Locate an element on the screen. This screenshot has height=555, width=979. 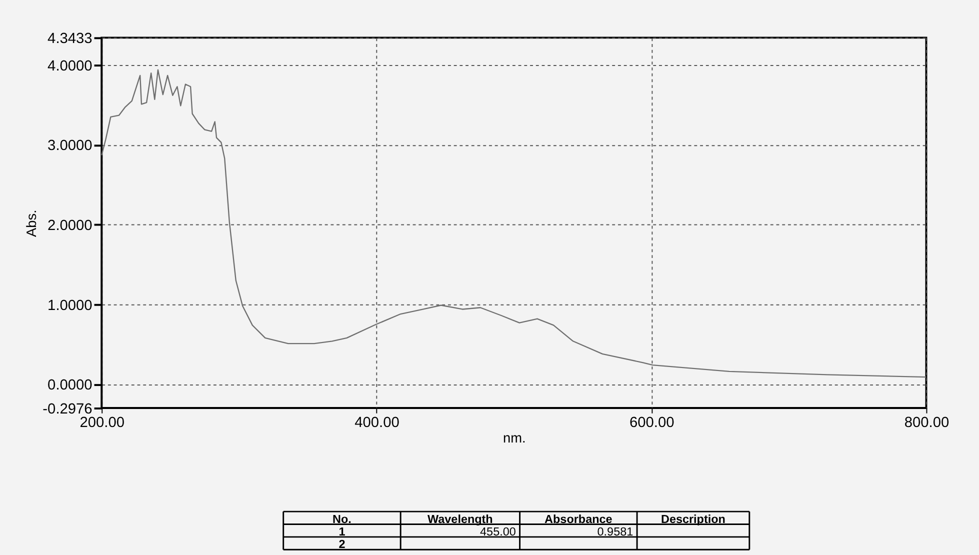
y-tick-label: 4.3433 is located at coordinates (70, 39).